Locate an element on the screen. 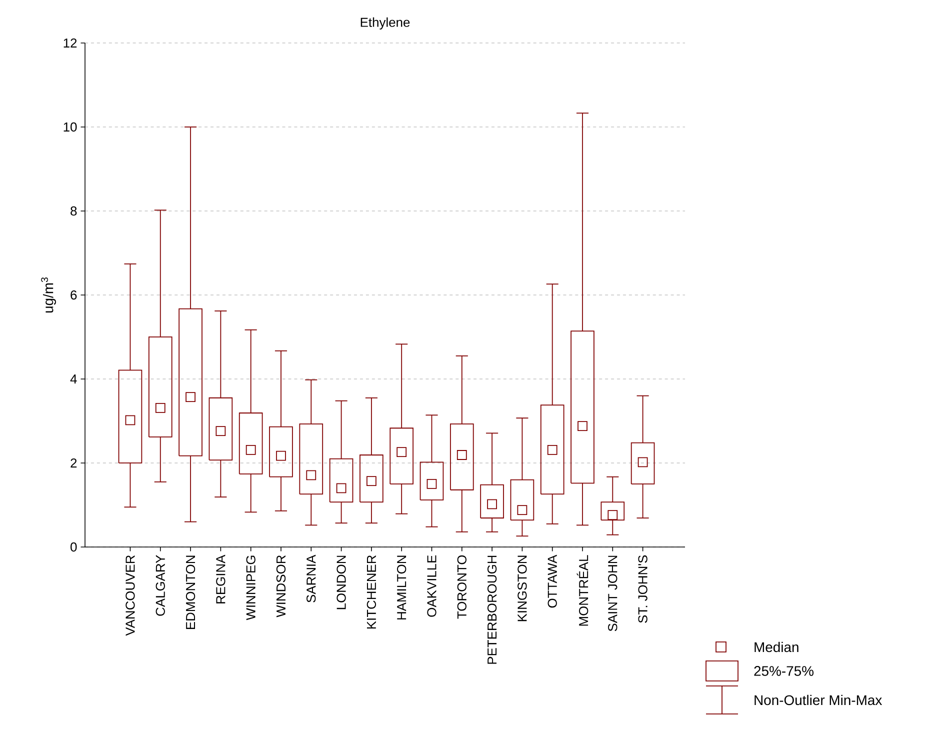  x-tick-label: PETERBOROUGH is located at coordinates (492, 610).